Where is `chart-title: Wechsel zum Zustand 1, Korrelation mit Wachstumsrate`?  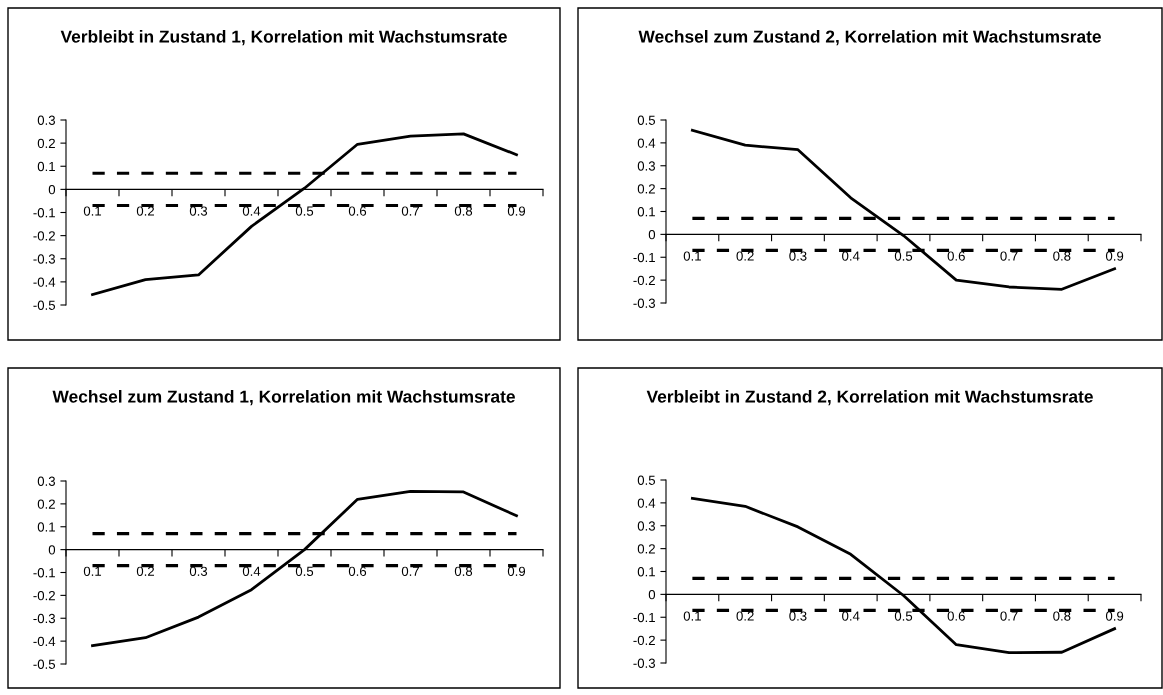
chart-title: Wechsel zum Zustand 1, Korrelation mit Wachstumsrate is located at coordinates (283, 398).